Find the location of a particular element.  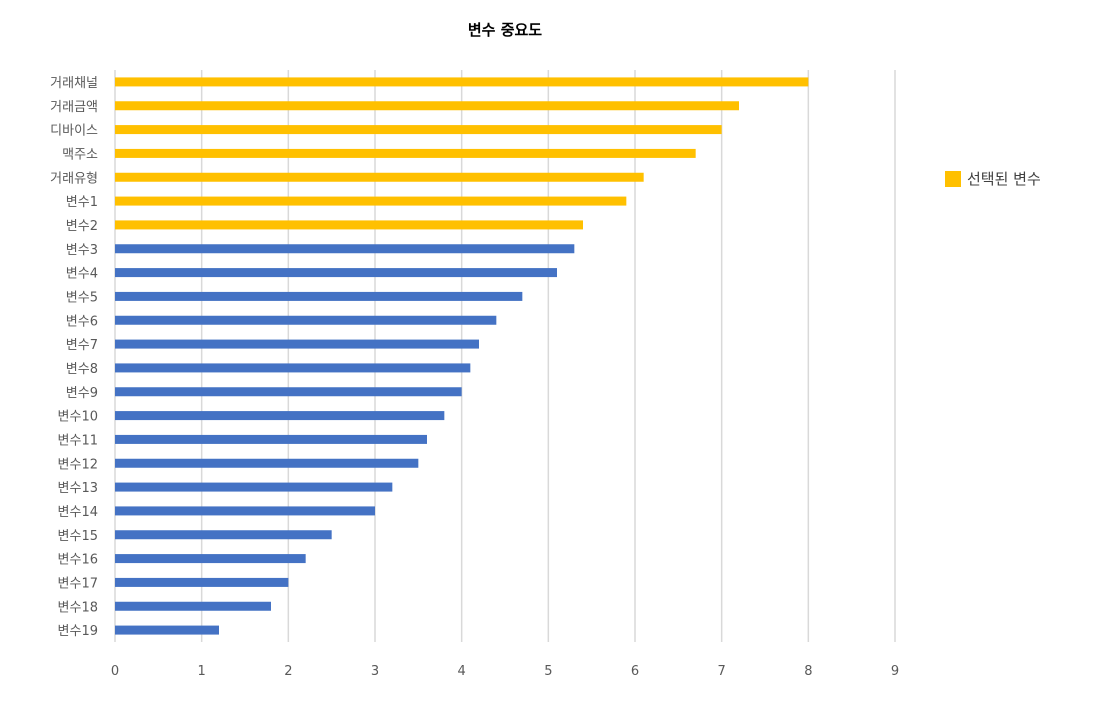

category-label: 거래유형 is located at coordinates (74, 178).